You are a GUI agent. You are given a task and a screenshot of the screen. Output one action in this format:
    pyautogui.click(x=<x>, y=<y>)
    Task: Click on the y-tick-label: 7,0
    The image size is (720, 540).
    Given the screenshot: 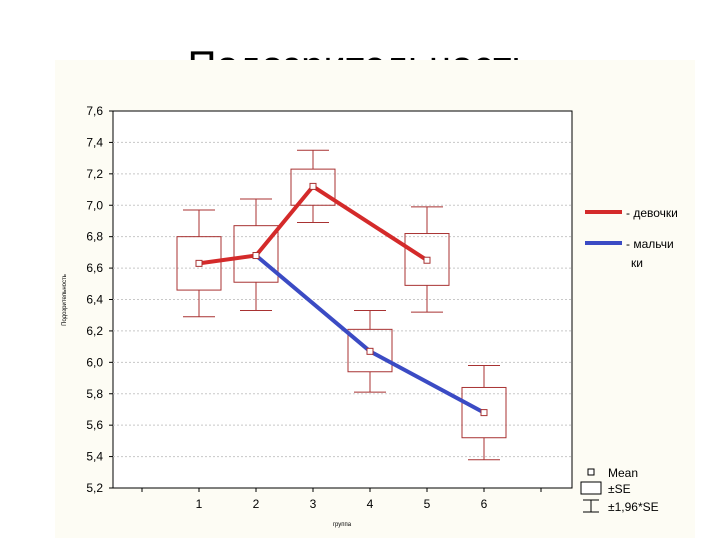 What is the action you would take?
    pyautogui.click(x=94, y=205)
    